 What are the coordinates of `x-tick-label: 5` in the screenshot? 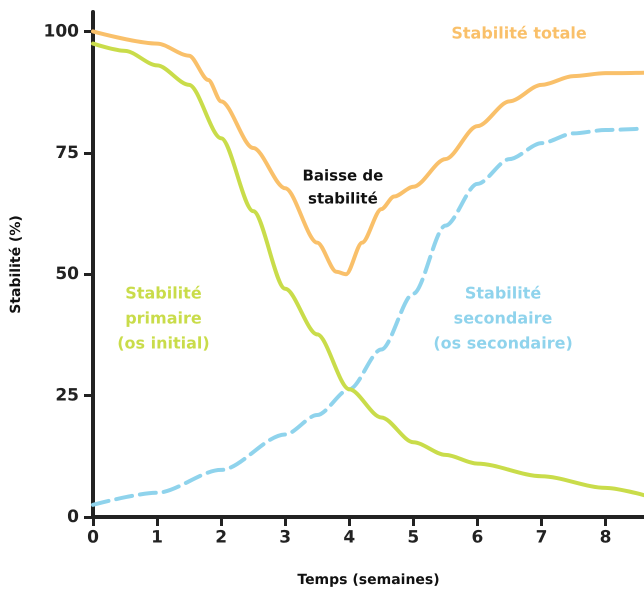 It's located at (413, 538).